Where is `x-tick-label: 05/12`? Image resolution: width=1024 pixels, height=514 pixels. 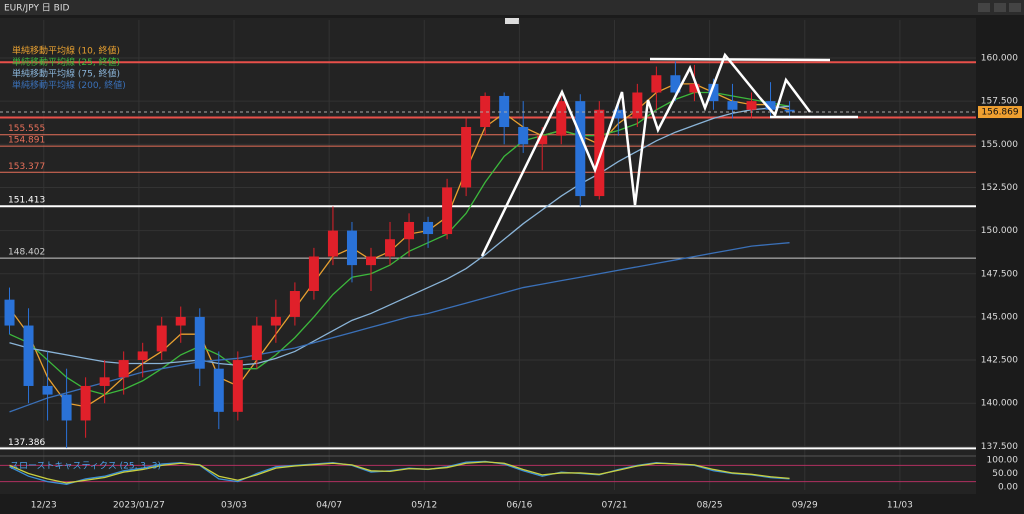 x-tick-label: 05/12 is located at coordinates (424, 506).